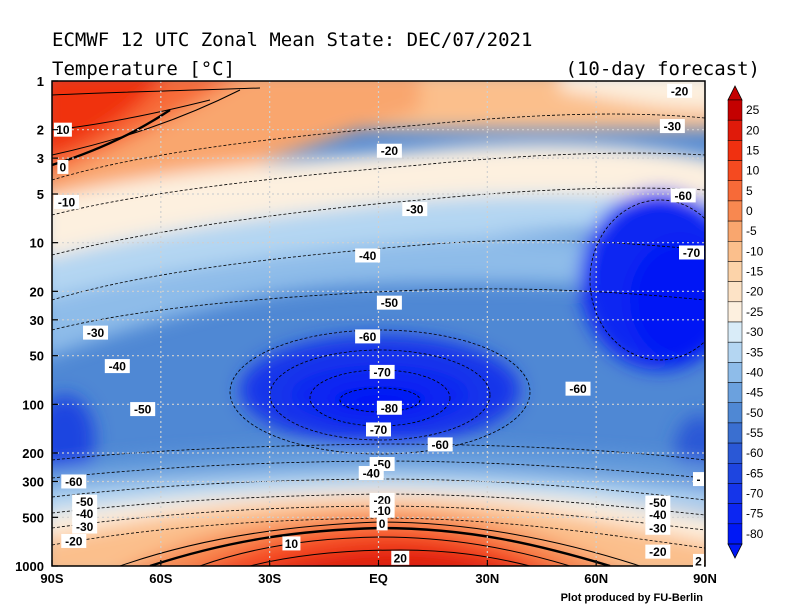  I want to click on x-tick-label: 90S, so click(51, 578).